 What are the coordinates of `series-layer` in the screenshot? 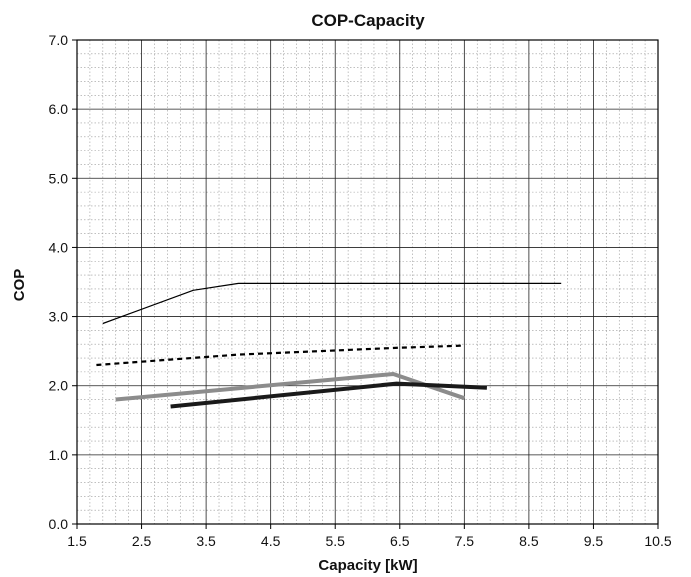 It's located at (329, 345).